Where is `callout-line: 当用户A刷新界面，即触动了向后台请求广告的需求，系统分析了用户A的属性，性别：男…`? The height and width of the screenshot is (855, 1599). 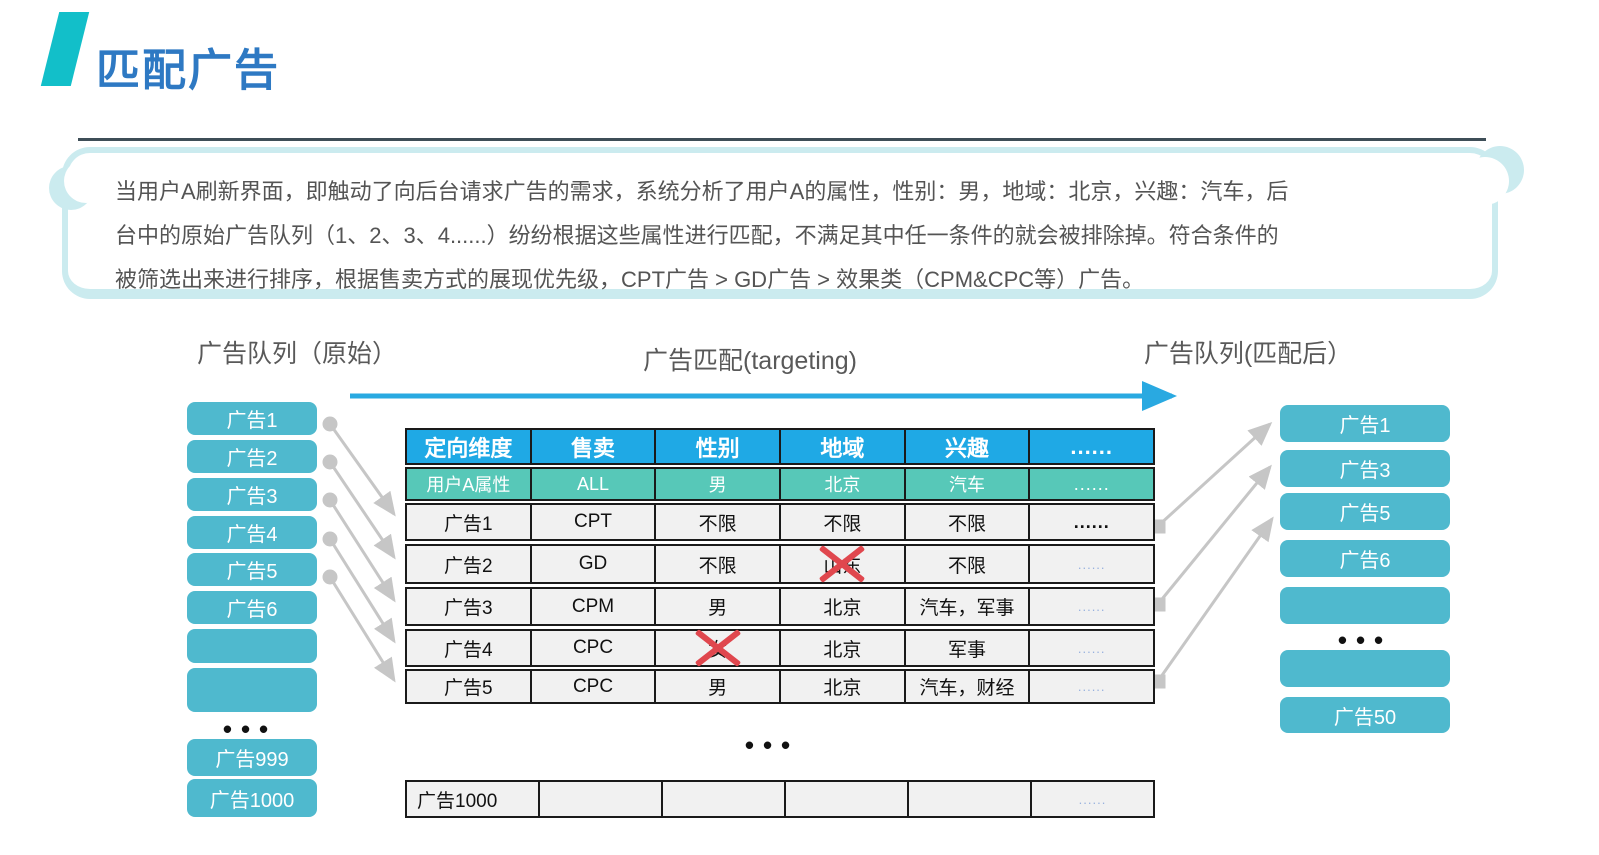 callout-line: 当用户A刷新界面，即触动了向后台请求广告的需求，系统分析了用户A的属性，性别：男… is located at coordinates (702, 191).